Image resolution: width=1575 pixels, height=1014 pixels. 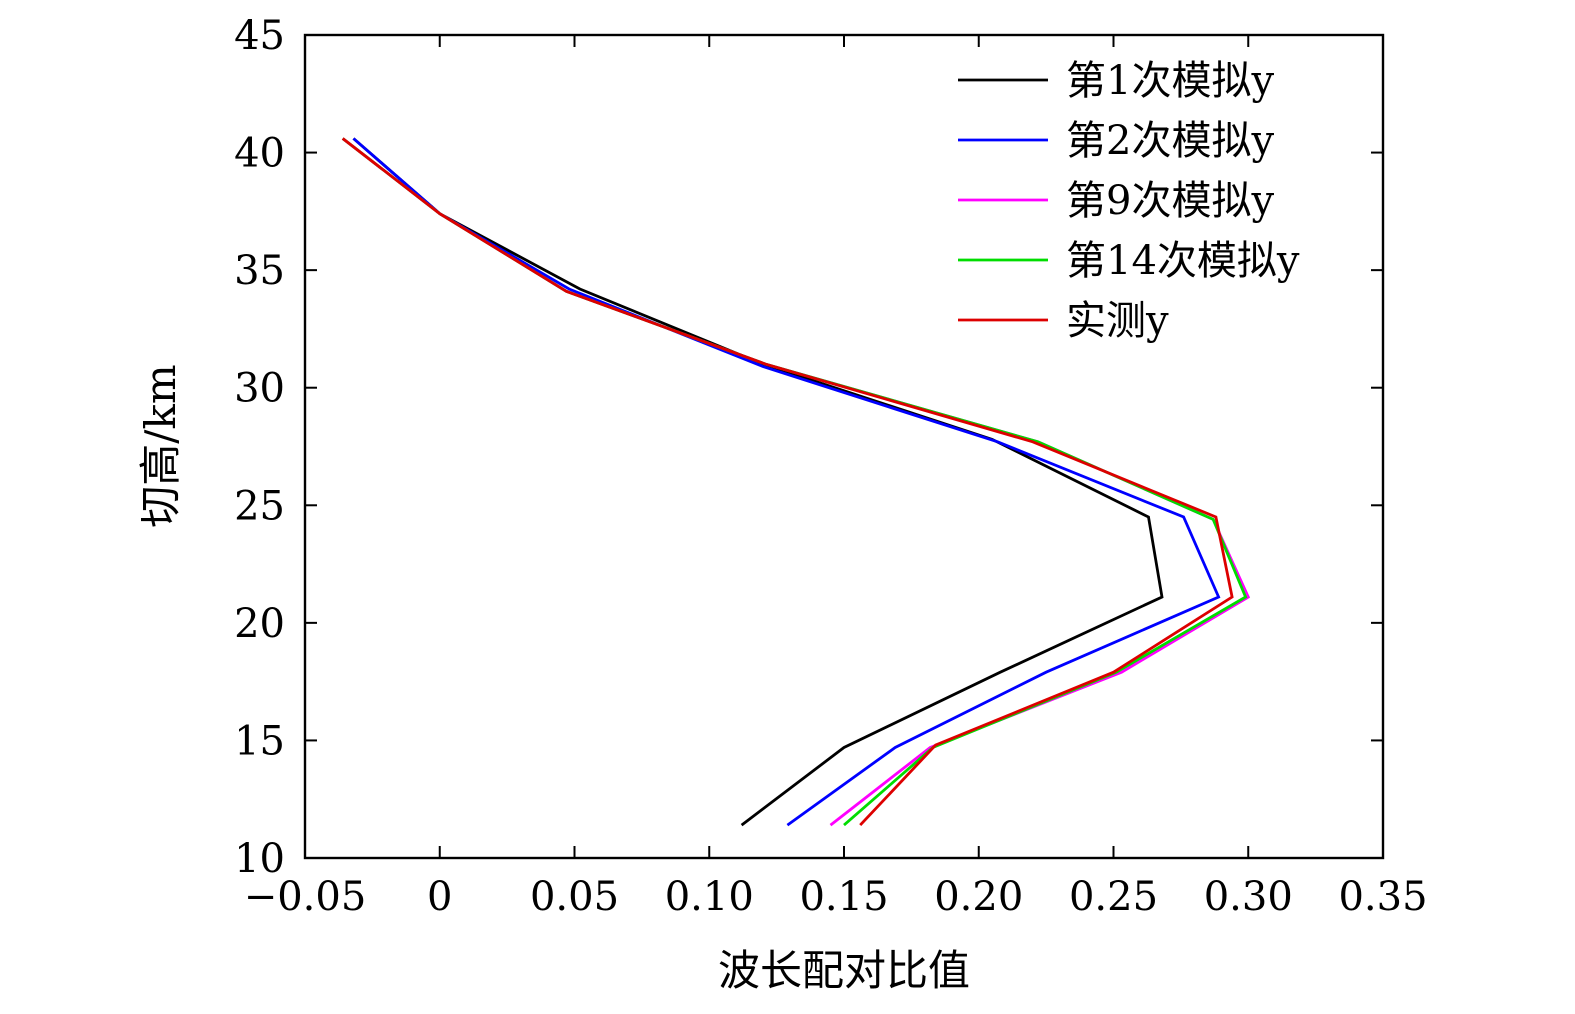 What do you see at coordinates (439, 897) in the screenshot?
I see `x-tick-label: 0` at bounding box center [439, 897].